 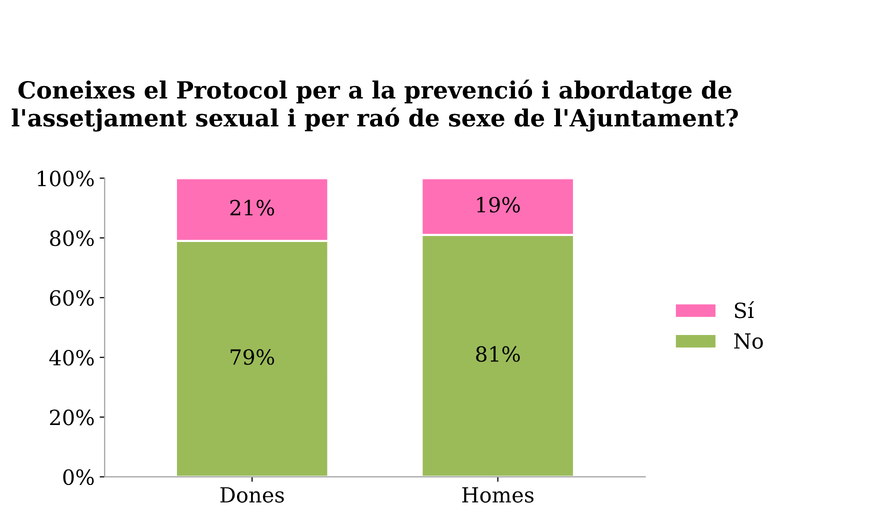 What do you see at coordinates (748, 341) in the screenshot?
I see `legend-label: No` at bounding box center [748, 341].